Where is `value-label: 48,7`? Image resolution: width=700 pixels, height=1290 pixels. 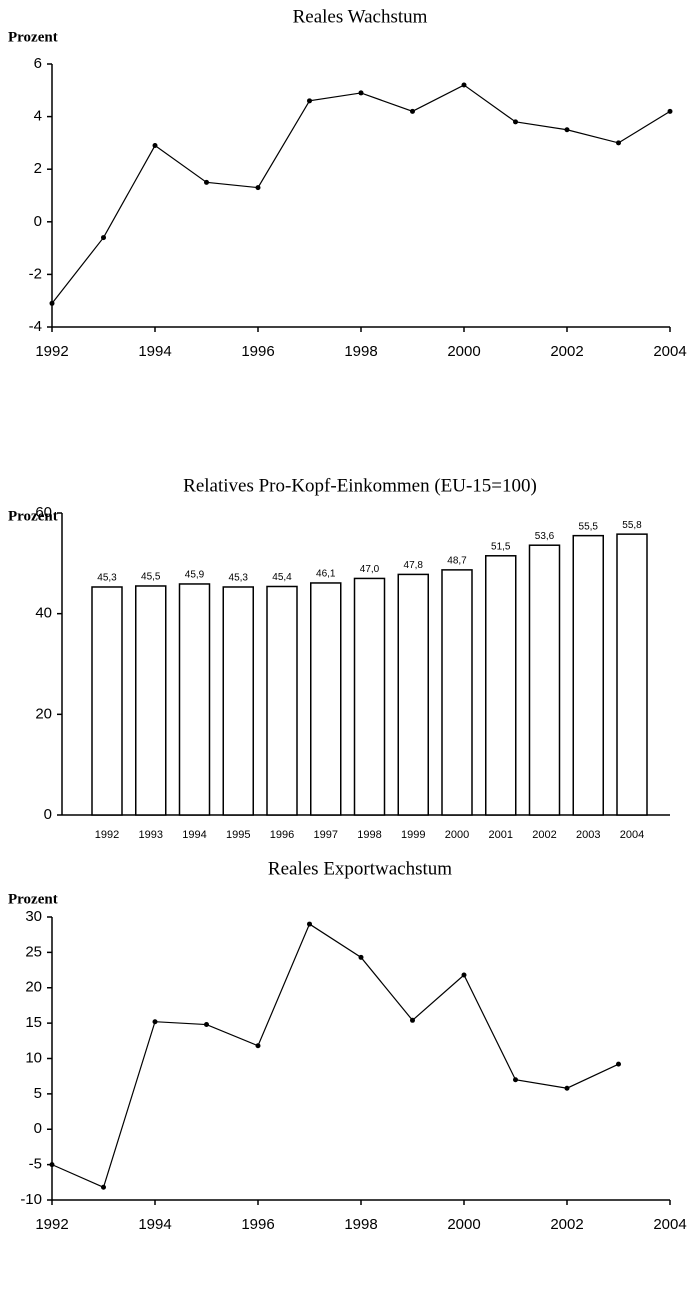
value-label: 48,7 is located at coordinates (457, 561).